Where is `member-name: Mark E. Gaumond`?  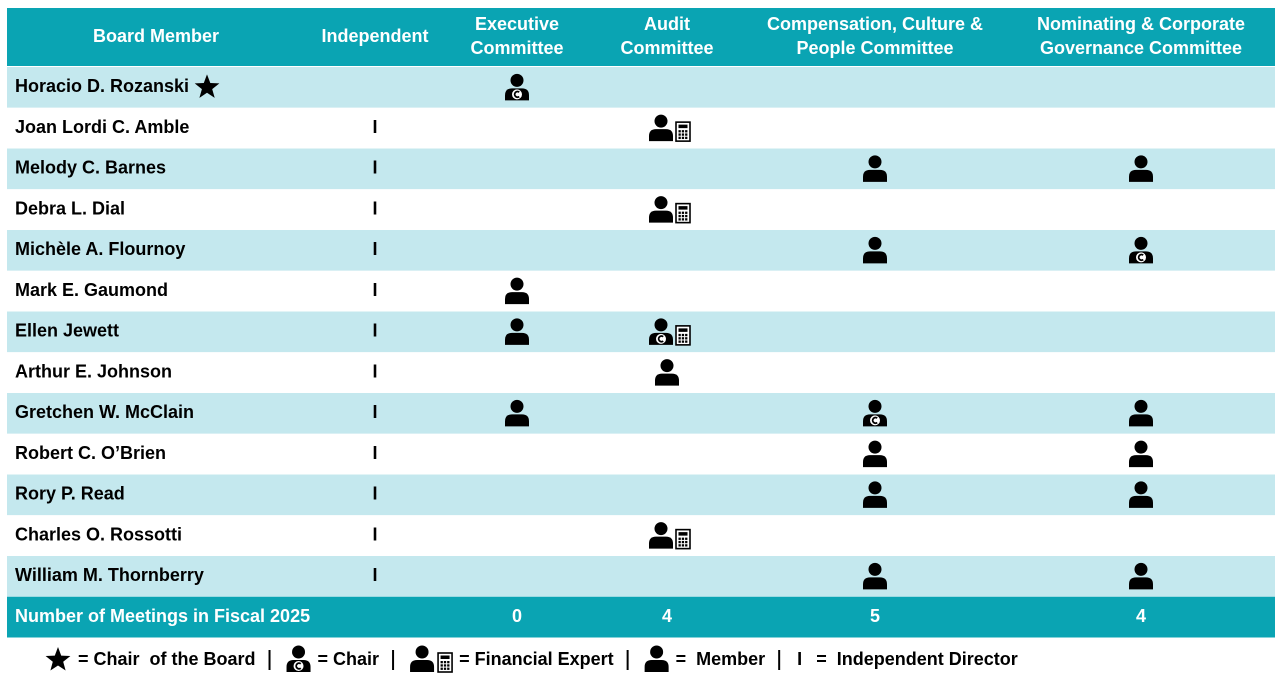
member-name: Mark E. Gaumond is located at coordinates (91, 290).